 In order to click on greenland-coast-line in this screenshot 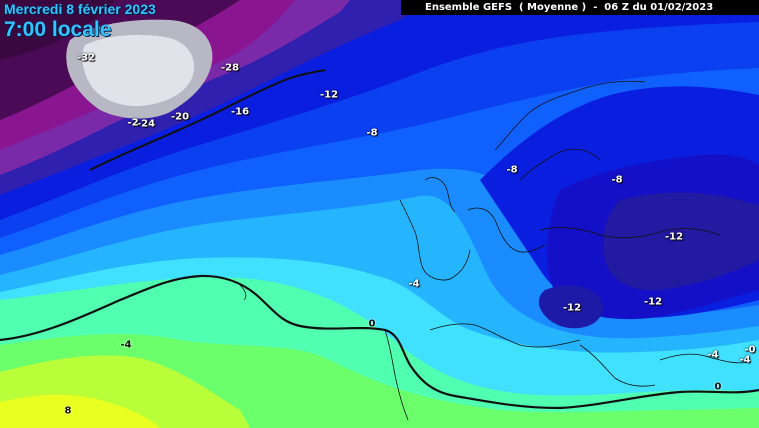, I will do `click(207, 120)`.